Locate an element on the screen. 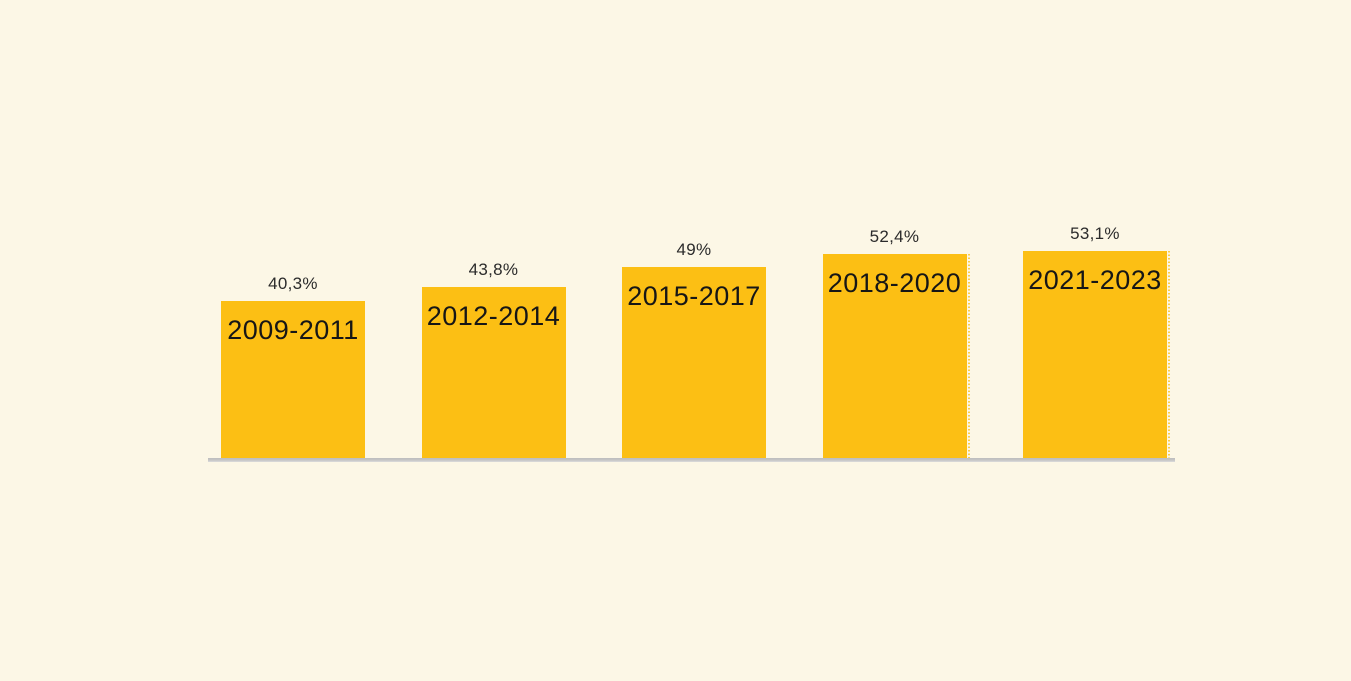 The width and height of the screenshot is (1351, 681). bar-value-label: 49% is located at coordinates (694, 249).